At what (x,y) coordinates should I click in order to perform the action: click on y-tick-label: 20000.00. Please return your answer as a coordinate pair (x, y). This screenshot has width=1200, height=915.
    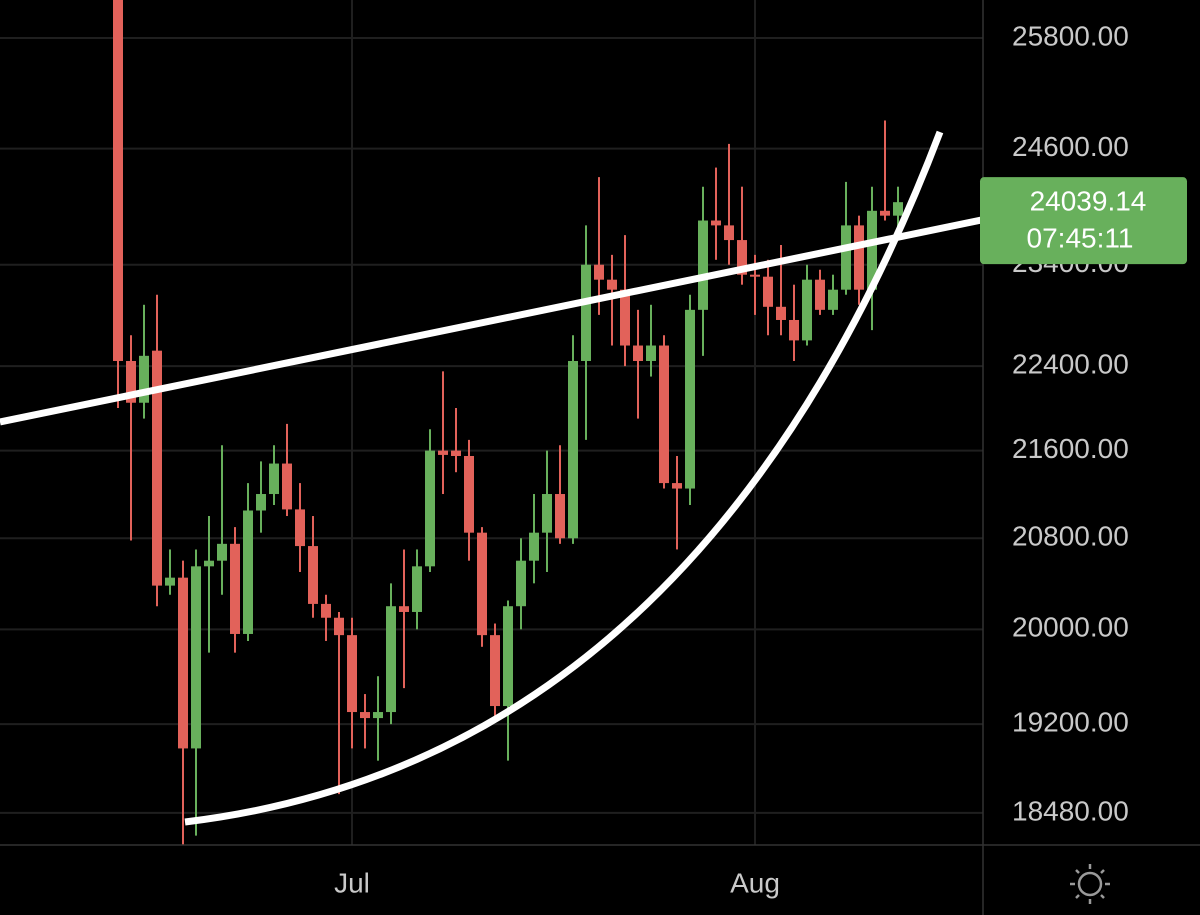
    Looking at the image, I should click on (1070, 627).